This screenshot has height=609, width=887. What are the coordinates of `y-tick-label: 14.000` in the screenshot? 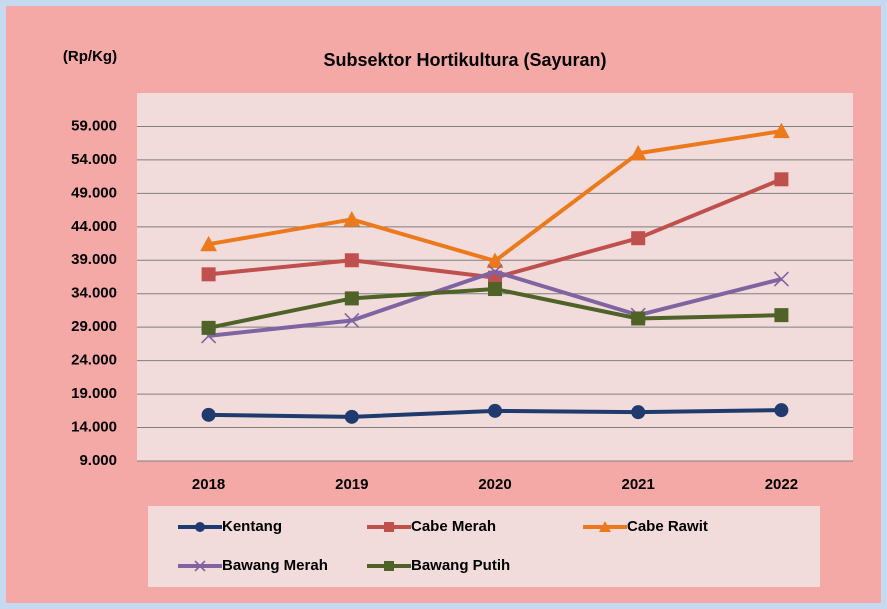 It's located at (94, 427).